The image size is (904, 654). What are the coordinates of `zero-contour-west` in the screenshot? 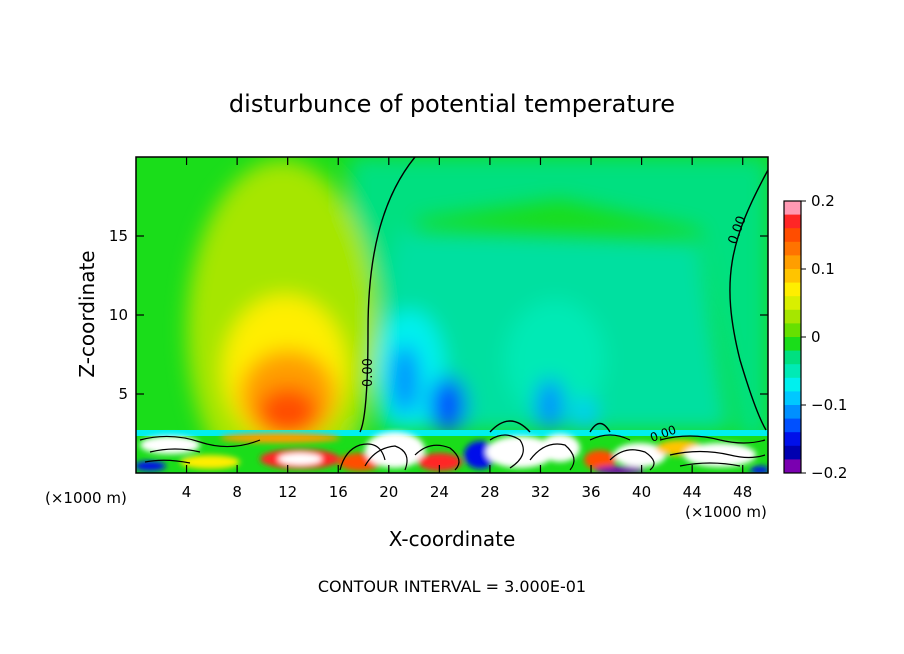 It's located at (387, 295).